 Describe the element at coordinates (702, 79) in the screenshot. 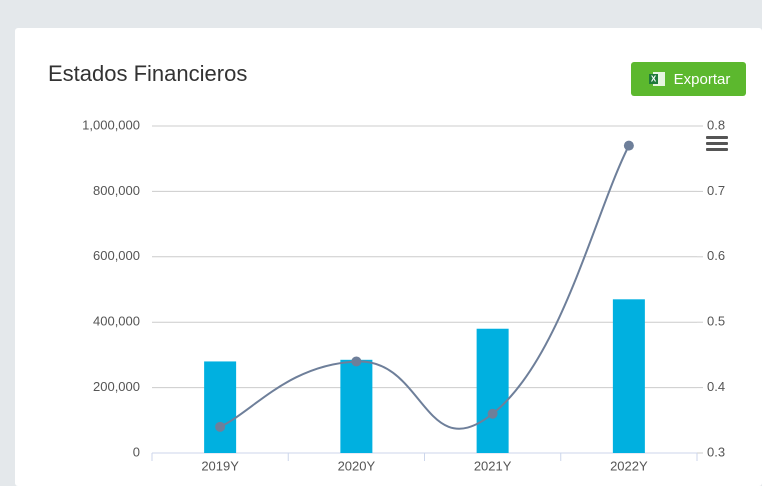

I see `export-label: Exportar` at that location.